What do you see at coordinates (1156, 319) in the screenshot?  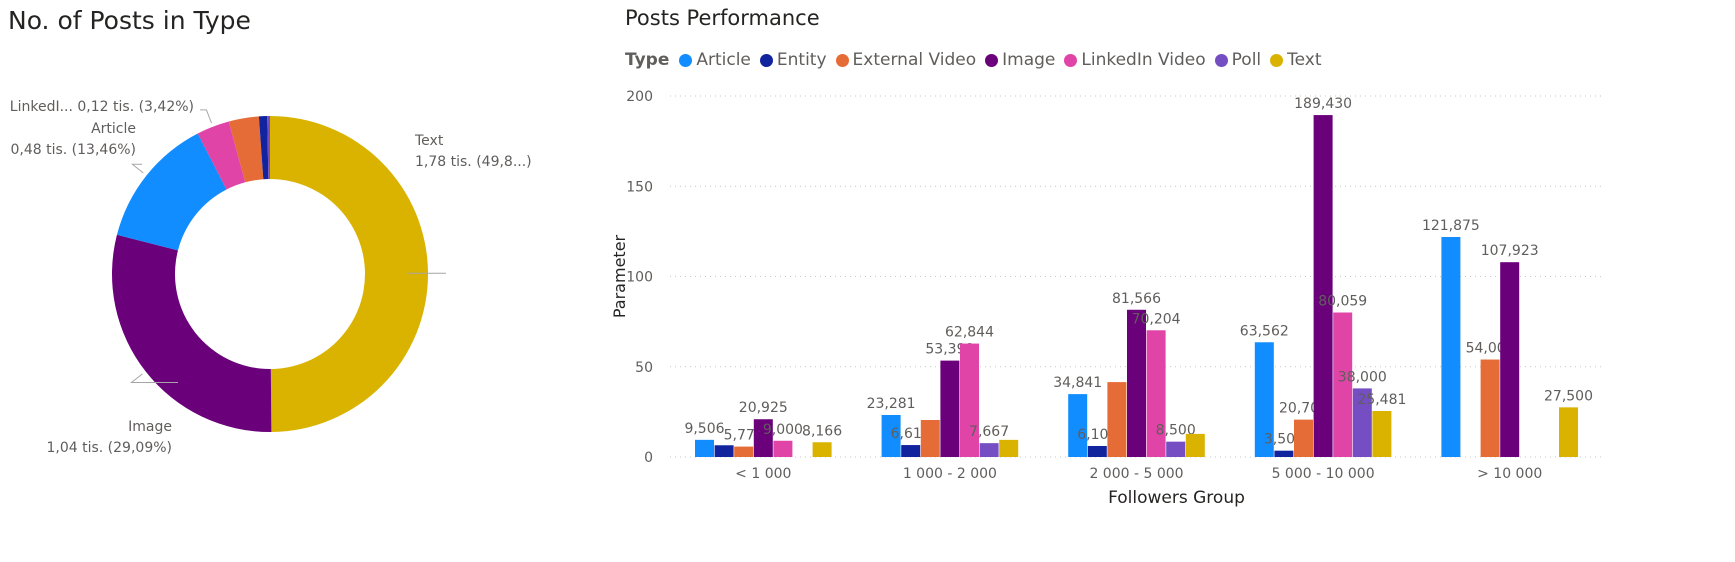 I see `data-label: 70,204` at bounding box center [1156, 319].